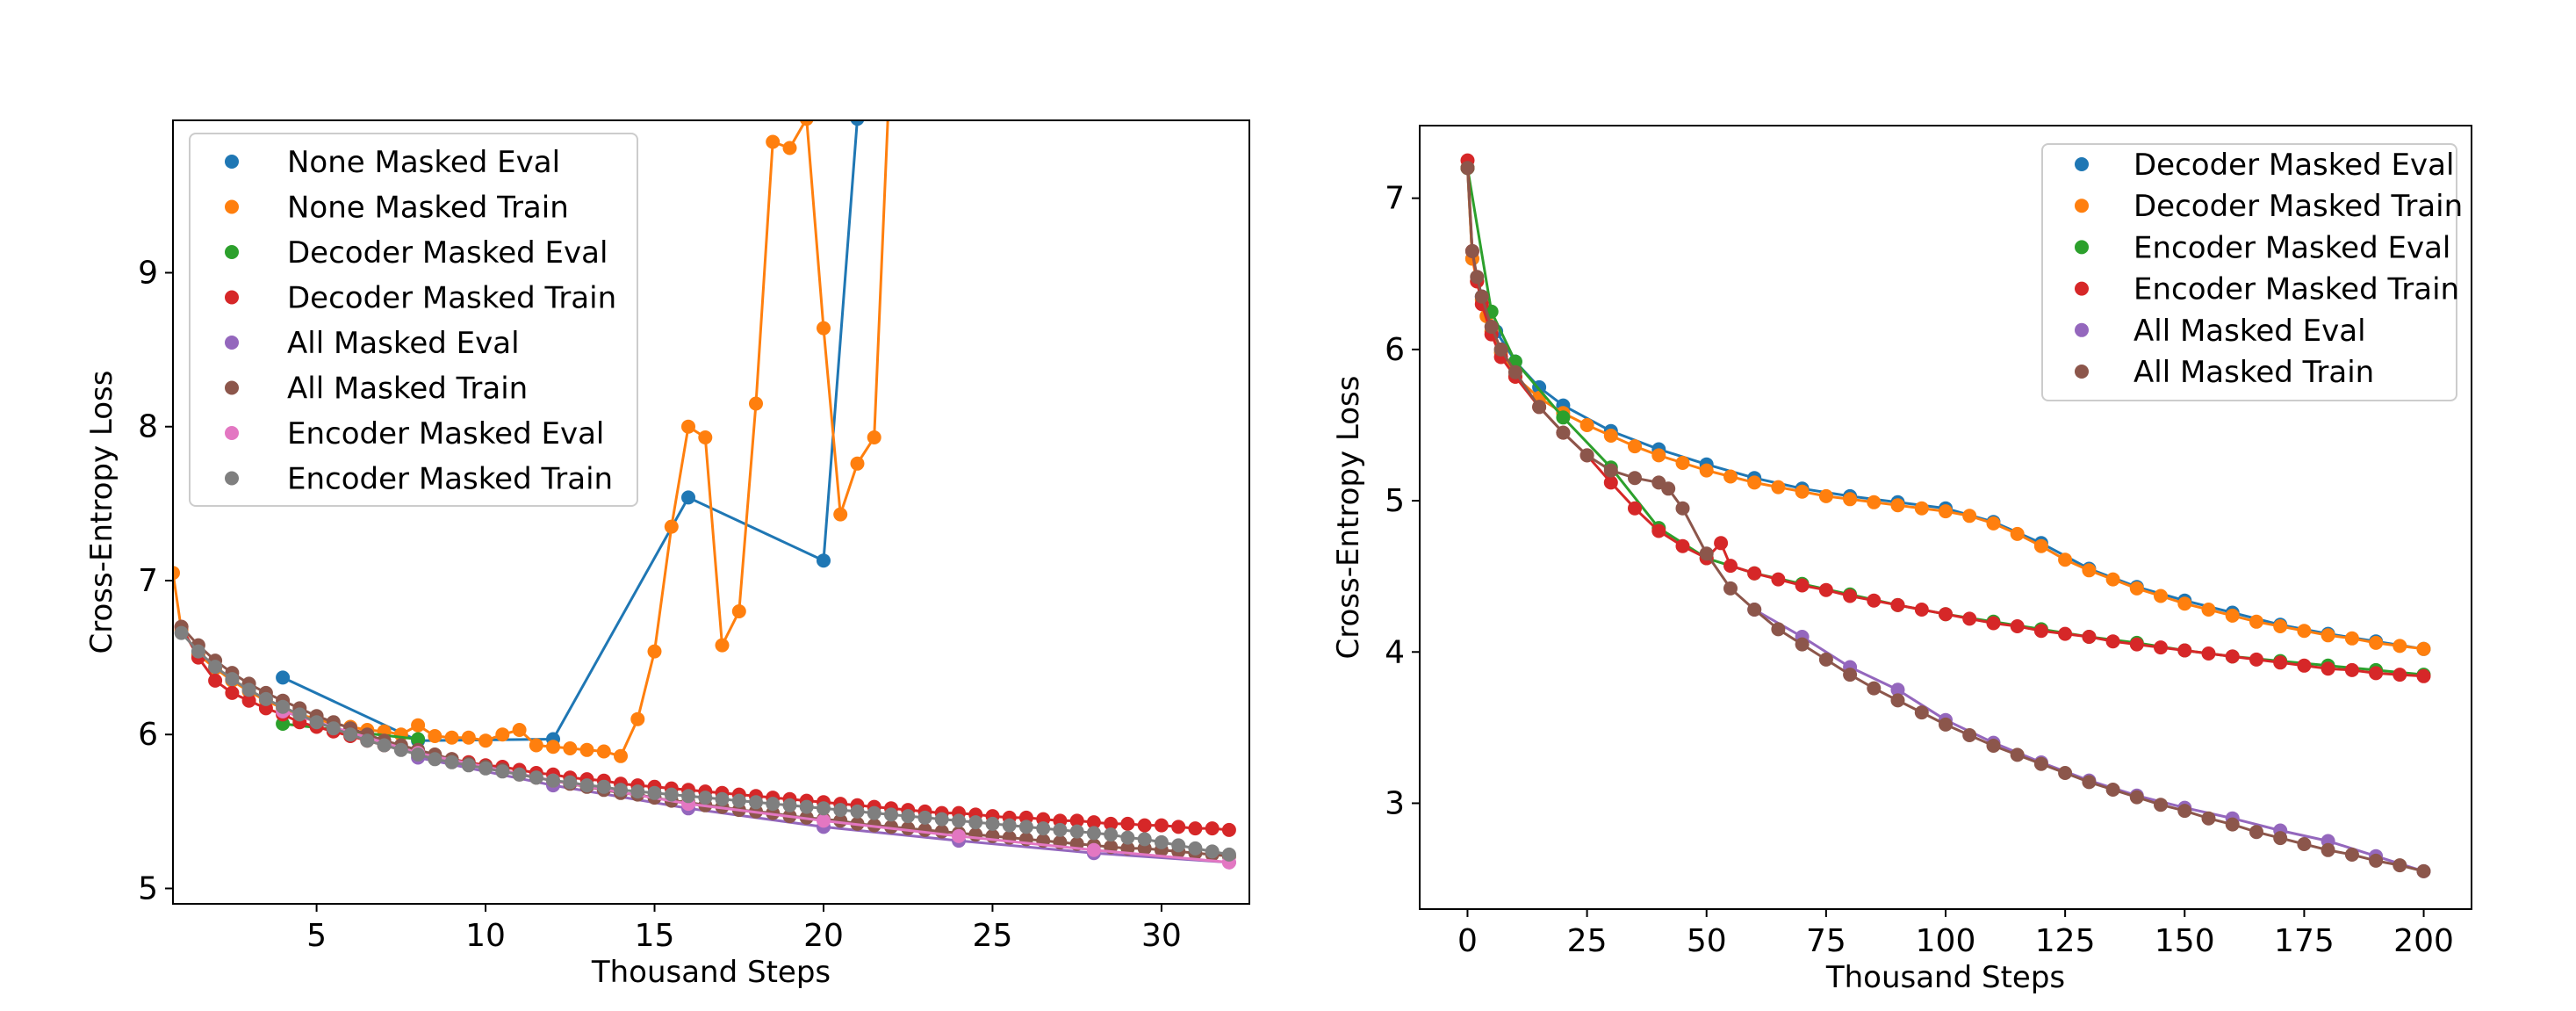 The image size is (2576, 1011). What do you see at coordinates (993, 936) in the screenshot?
I see `x-tick-label: 25` at bounding box center [993, 936].